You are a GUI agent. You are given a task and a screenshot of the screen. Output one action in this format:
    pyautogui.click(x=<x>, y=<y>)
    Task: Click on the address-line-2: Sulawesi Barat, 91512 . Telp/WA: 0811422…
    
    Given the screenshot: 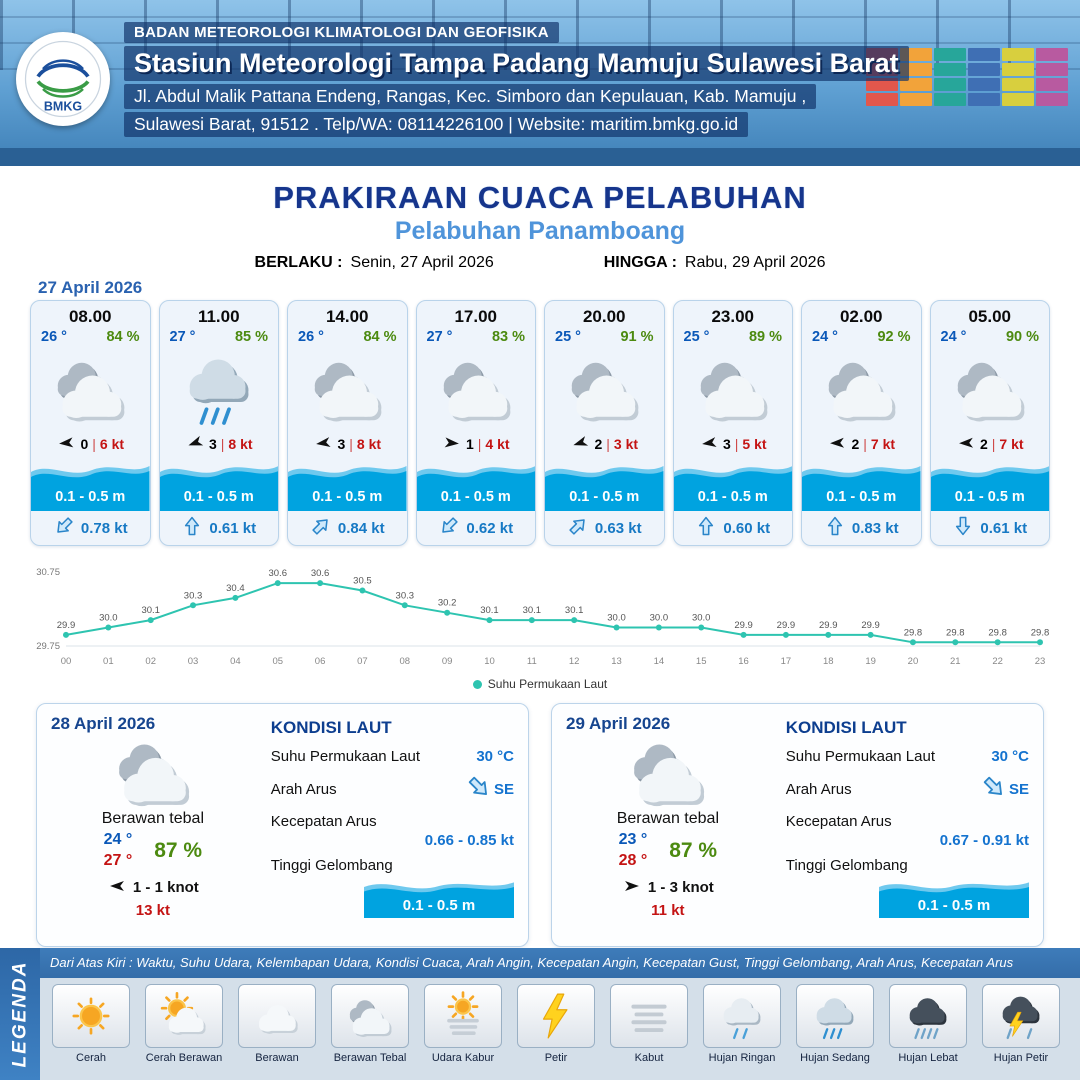 What is the action you would take?
    pyautogui.click(x=436, y=124)
    